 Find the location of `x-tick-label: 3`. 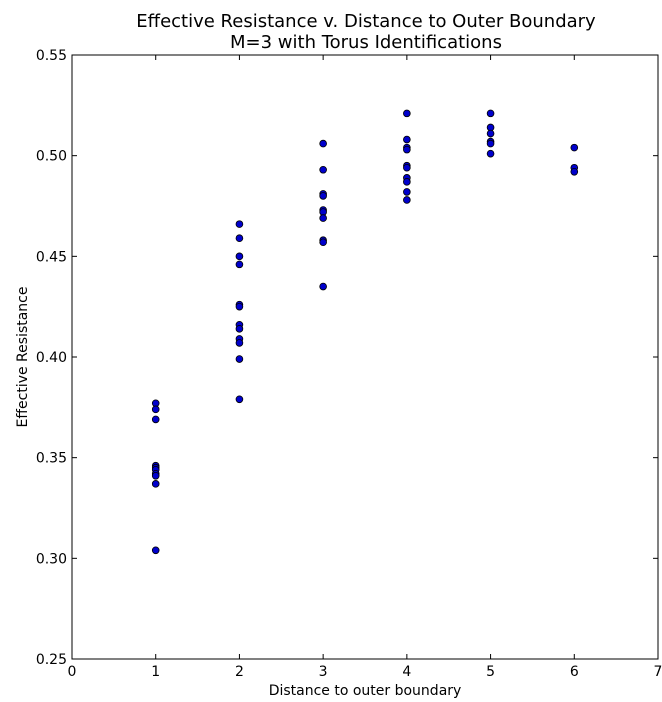

x-tick-label: 3 is located at coordinates (323, 672).